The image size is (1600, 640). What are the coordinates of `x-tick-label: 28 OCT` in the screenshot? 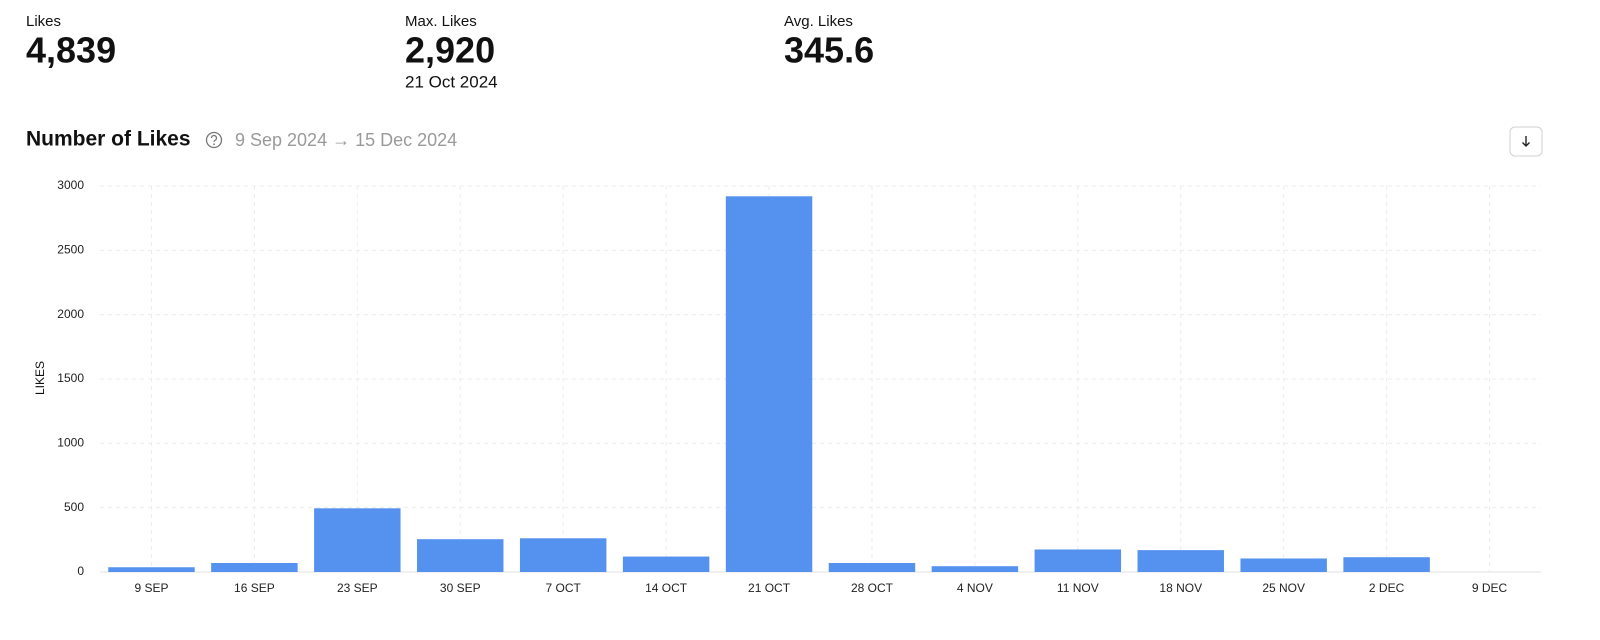 It's located at (872, 588).